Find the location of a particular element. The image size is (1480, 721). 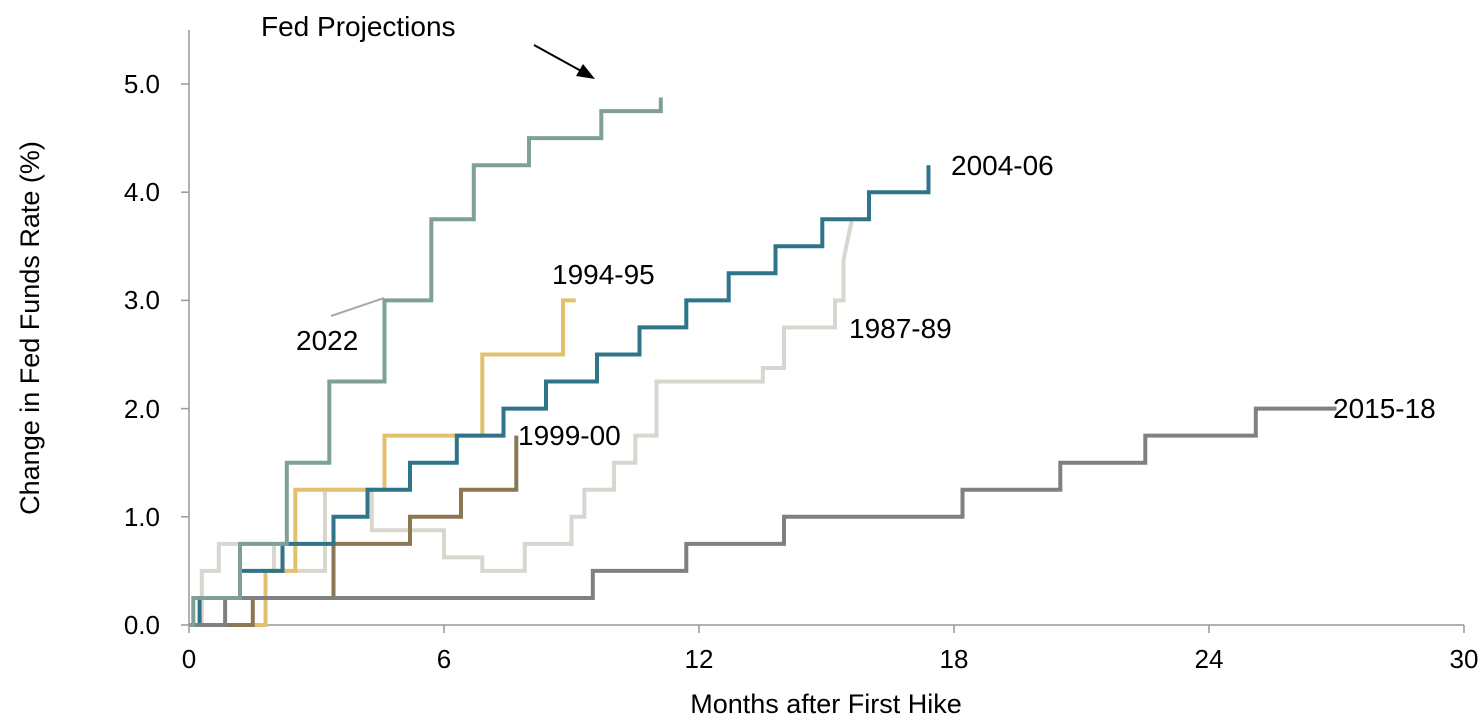

series-label-2022: 2022 is located at coordinates (327, 340).